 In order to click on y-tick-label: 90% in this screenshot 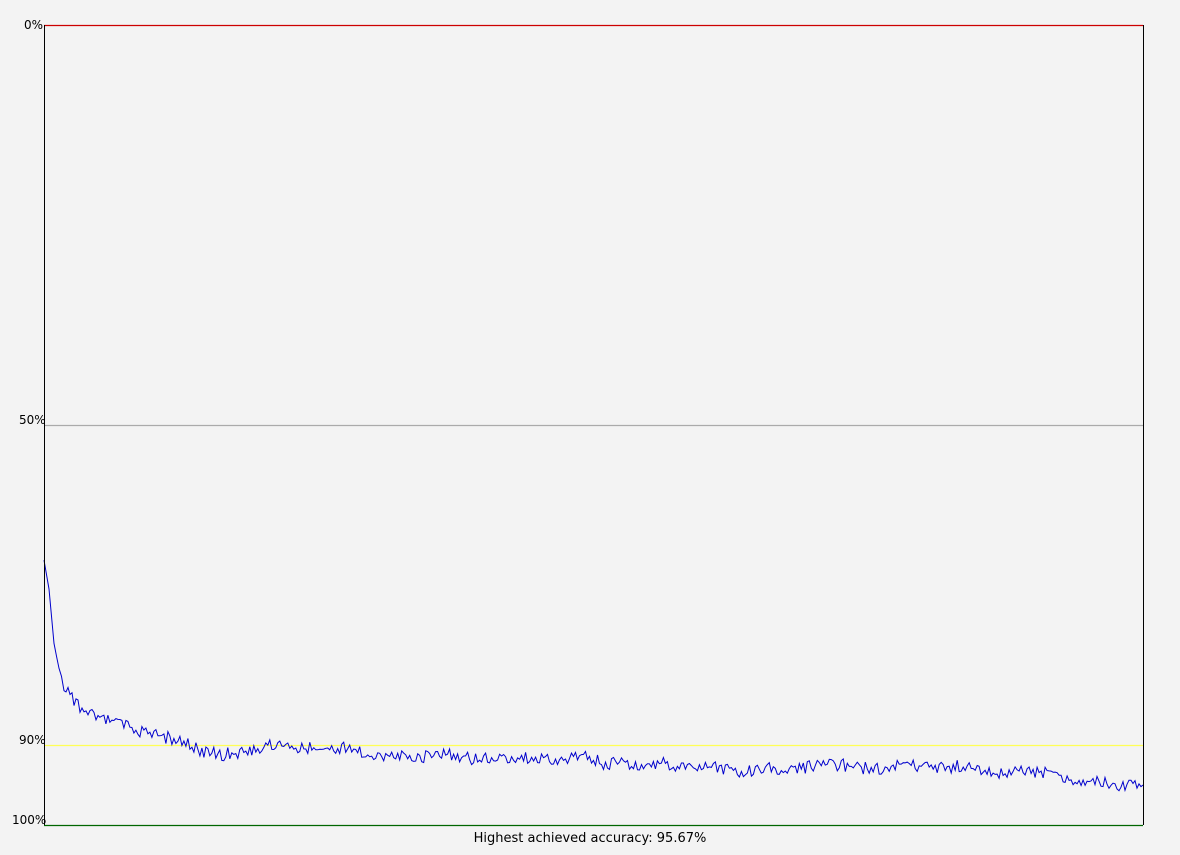, I will do `click(32, 740)`.